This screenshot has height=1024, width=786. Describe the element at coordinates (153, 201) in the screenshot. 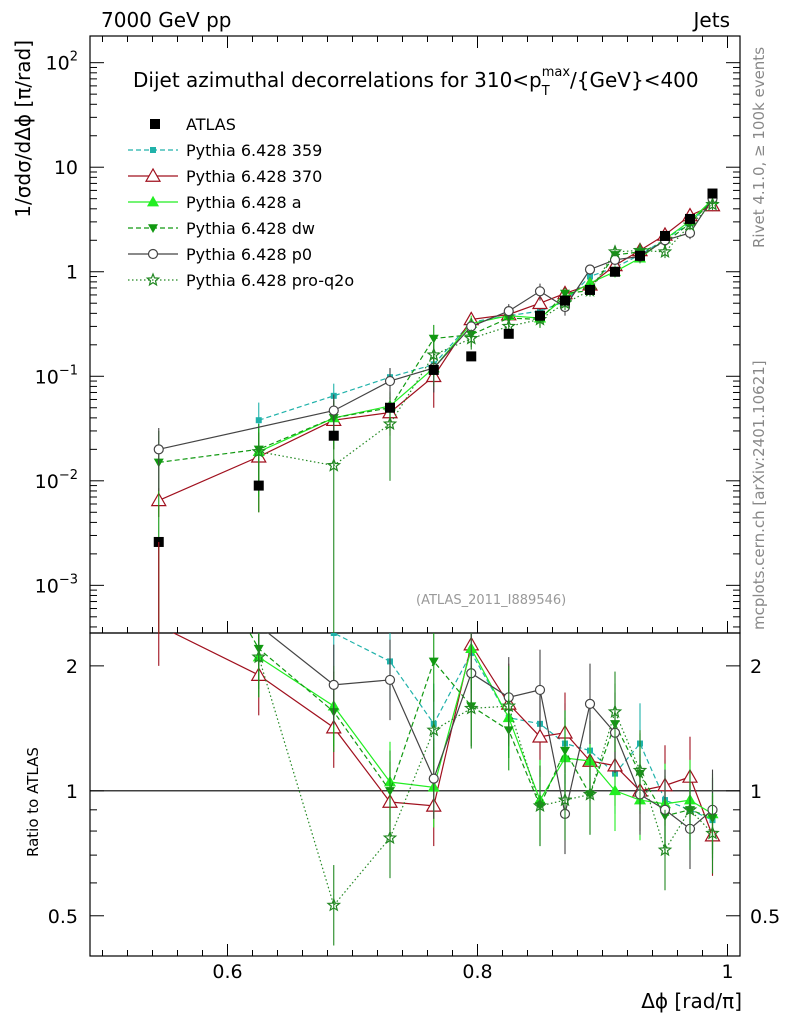

I see `legend-marker-pythia-6-428-a` at that location.